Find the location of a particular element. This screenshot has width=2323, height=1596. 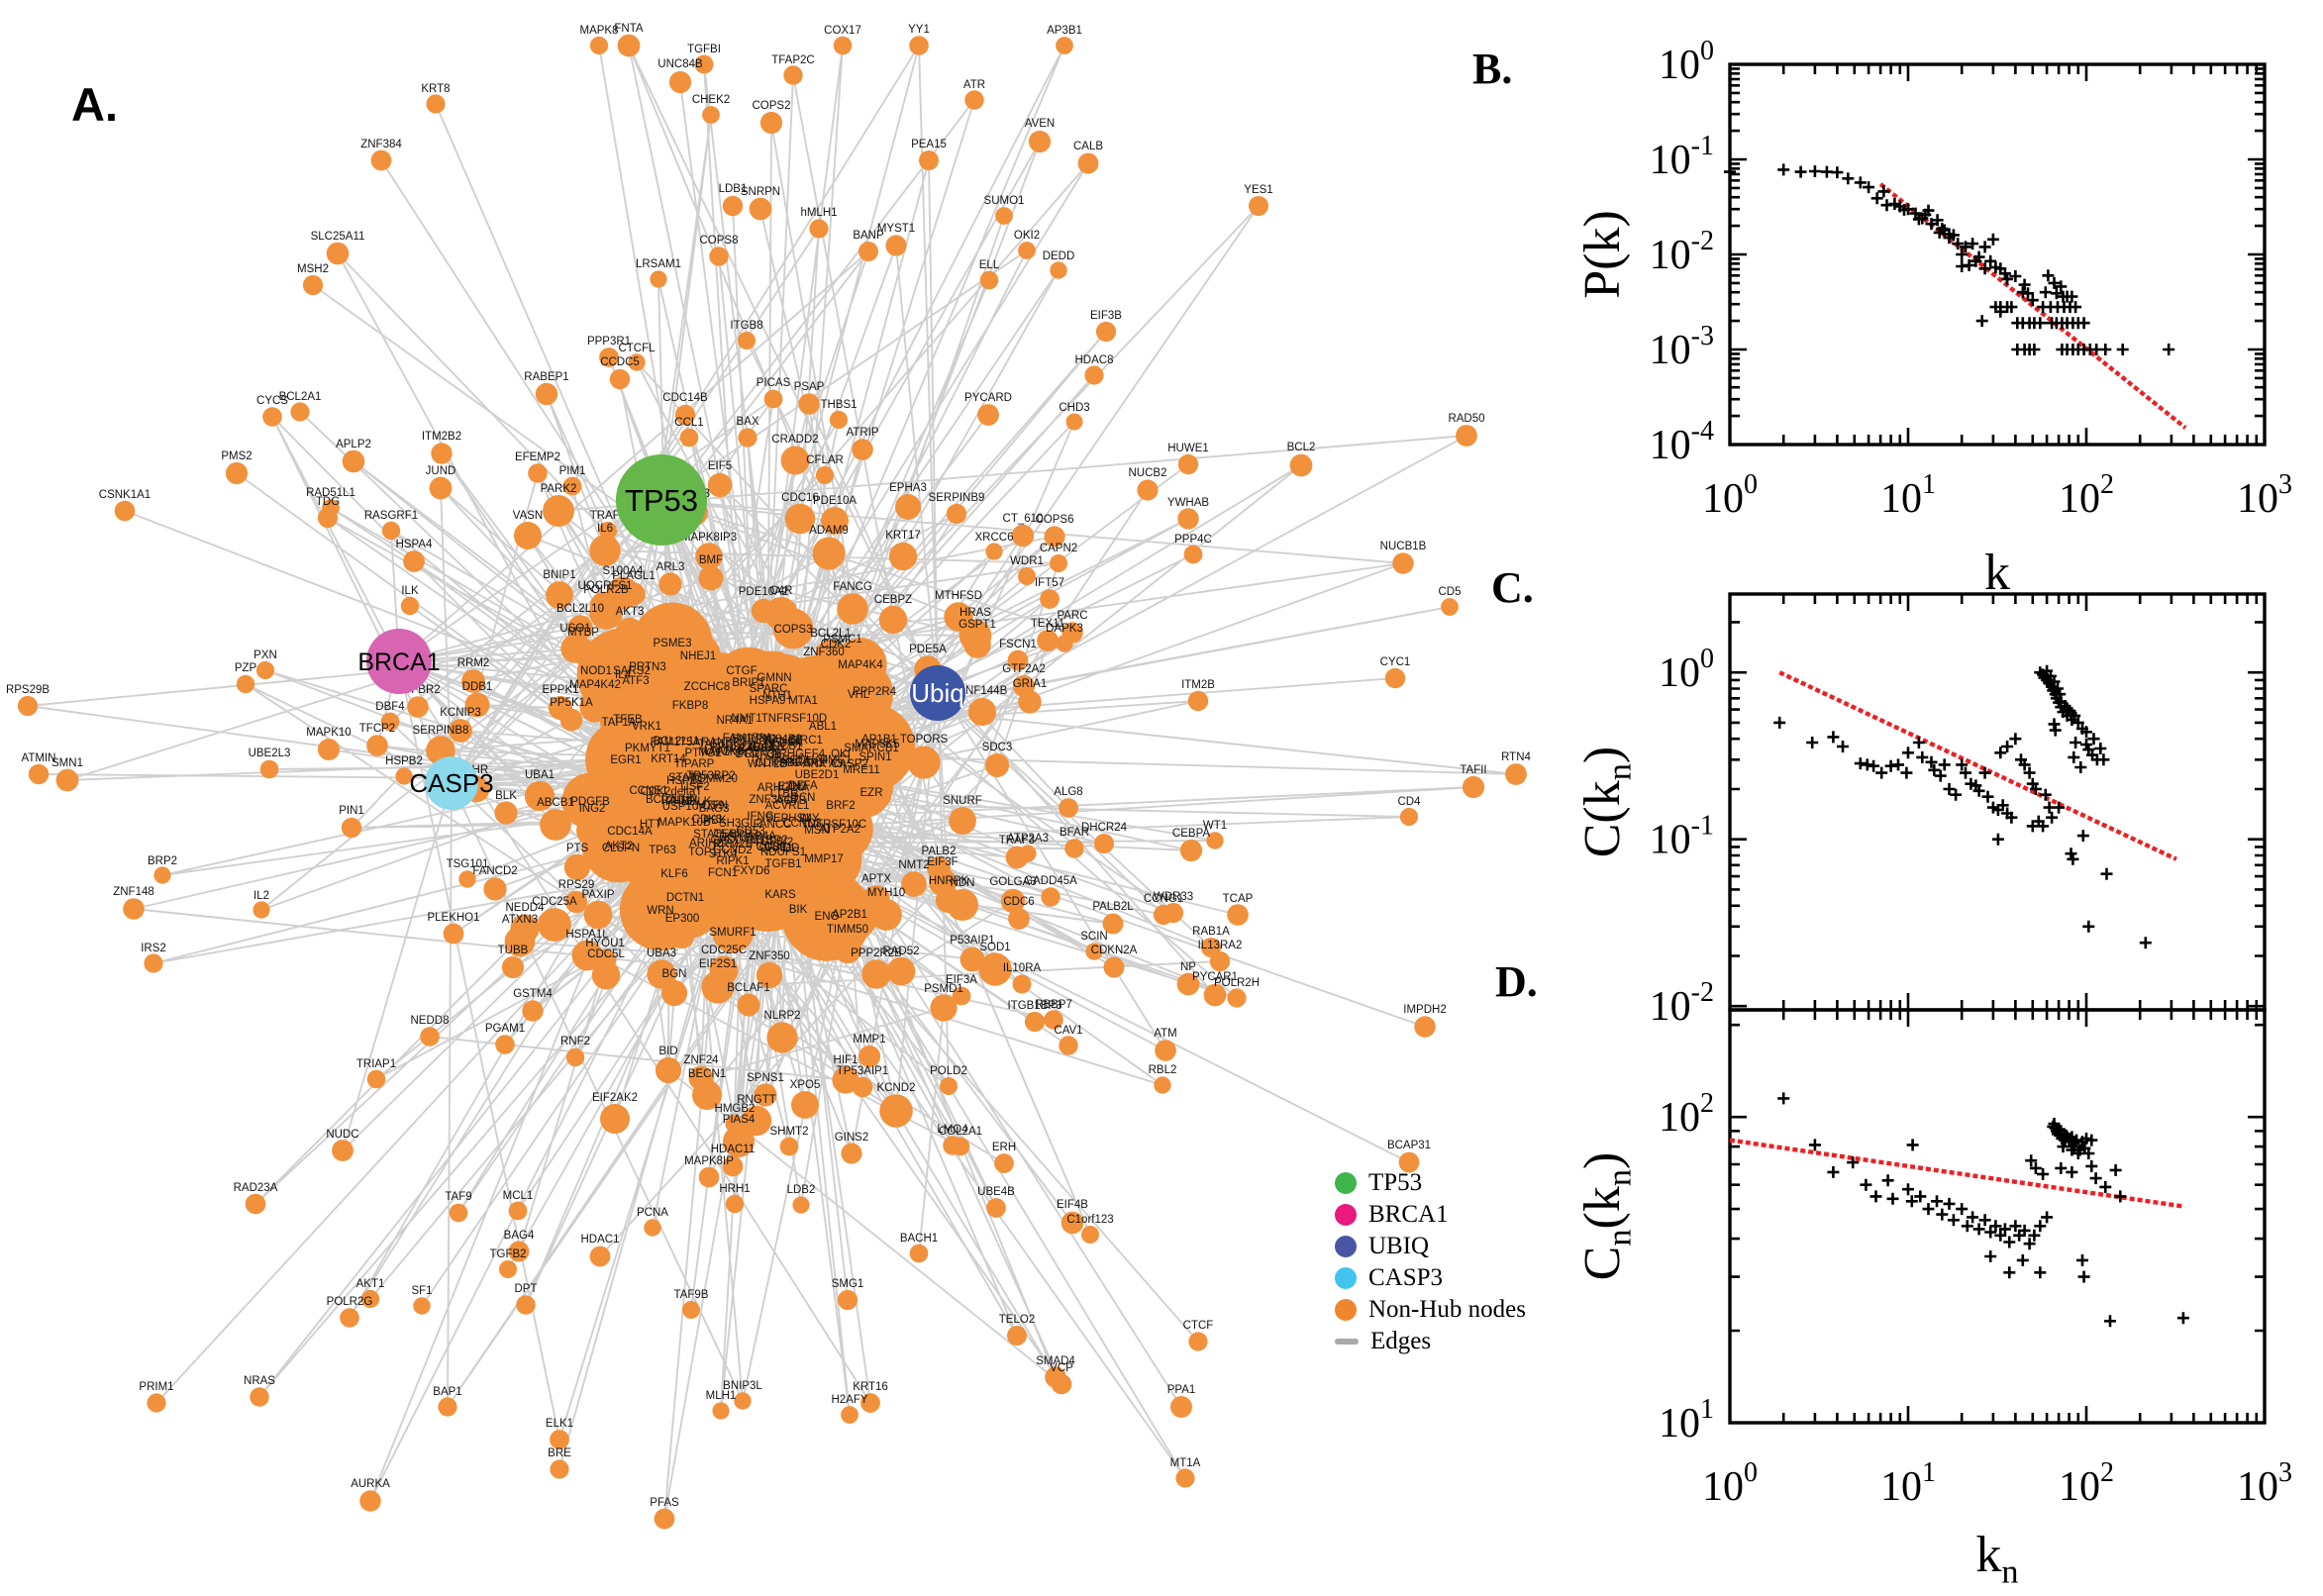

hub-node-brca1 is located at coordinates (399, 661).